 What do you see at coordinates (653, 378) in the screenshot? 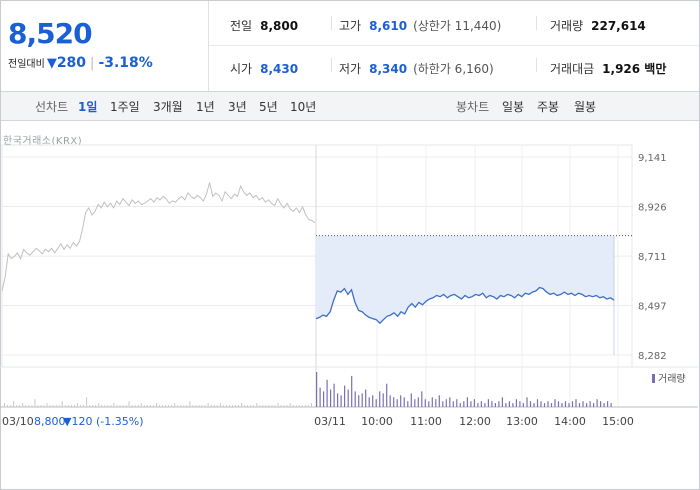
I see `volume-legend-swatch` at bounding box center [653, 378].